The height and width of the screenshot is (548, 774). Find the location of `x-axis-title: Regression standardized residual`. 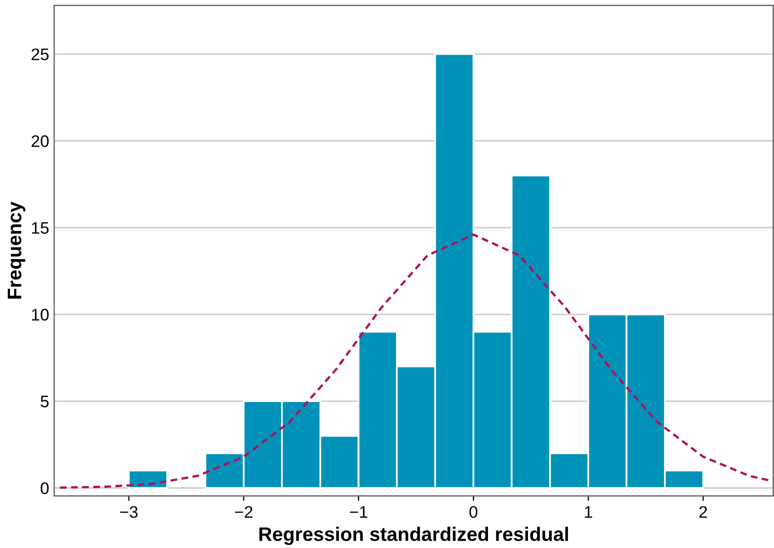

x-axis-title: Regression standardized residual is located at coordinates (413, 535).